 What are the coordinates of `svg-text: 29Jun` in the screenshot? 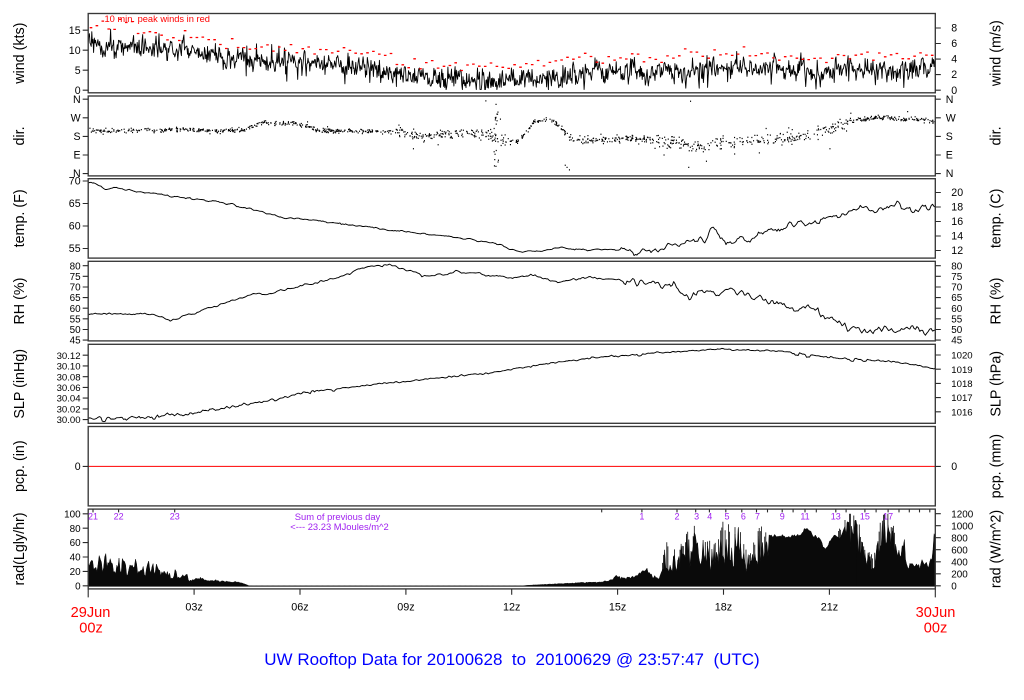 It's located at (91, 613).